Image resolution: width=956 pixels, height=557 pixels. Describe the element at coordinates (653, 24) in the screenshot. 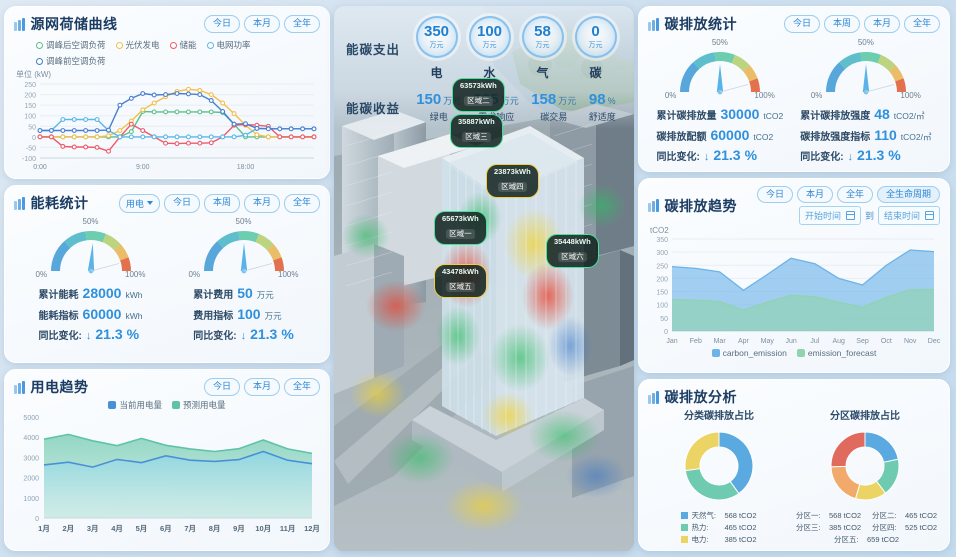

I see `title-bars-icon` at that location.